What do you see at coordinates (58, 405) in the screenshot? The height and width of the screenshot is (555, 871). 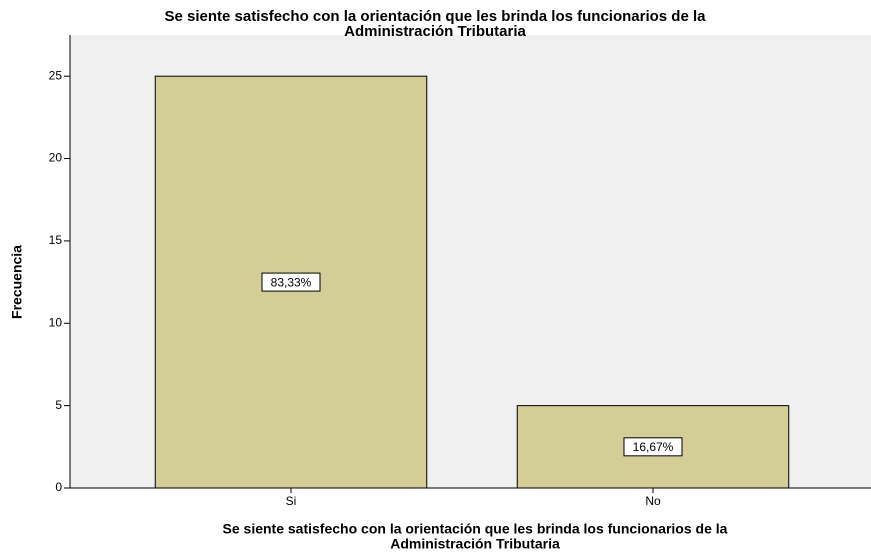 I see `y-tick-label: 5` at bounding box center [58, 405].